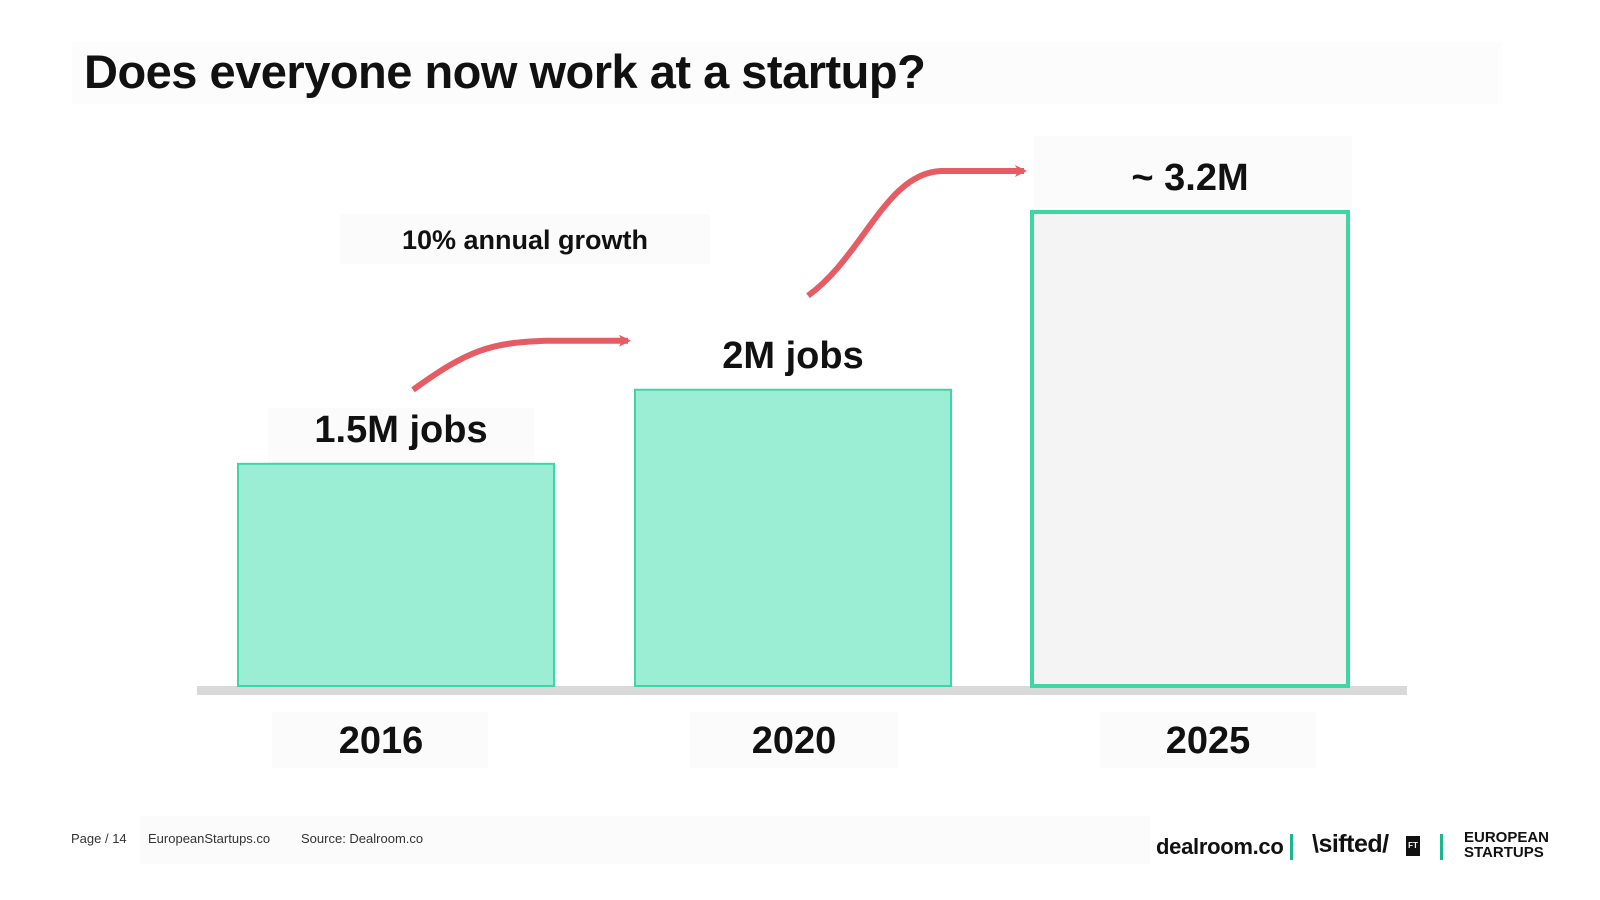  Describe the element at coordinates (1189, 178) in the screenshot. I see `data-label-2025: ~ 3.2M` at that location.